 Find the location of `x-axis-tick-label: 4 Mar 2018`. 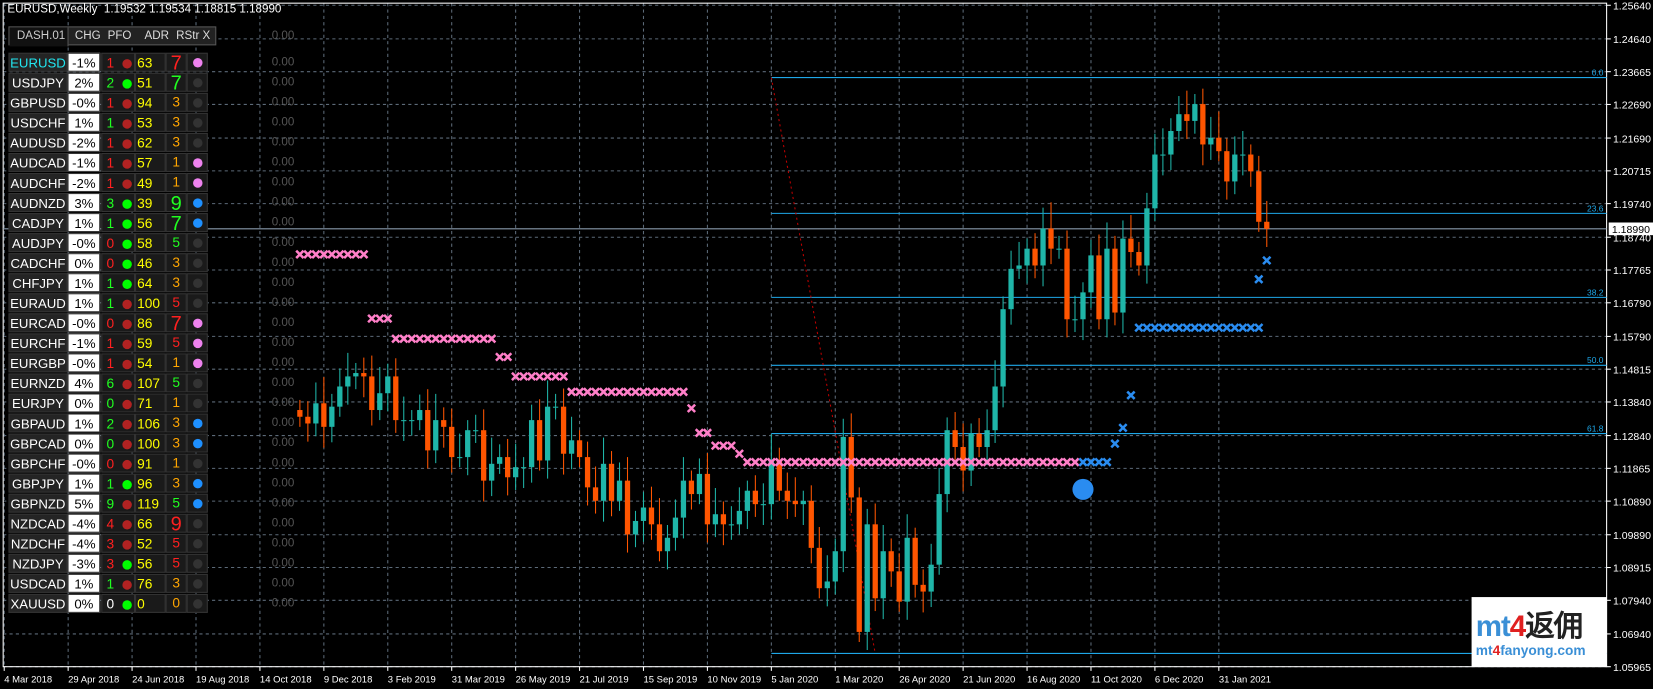

x-axis-tick-label: 4 Mar 2018 is located at coordinates (28, 680).